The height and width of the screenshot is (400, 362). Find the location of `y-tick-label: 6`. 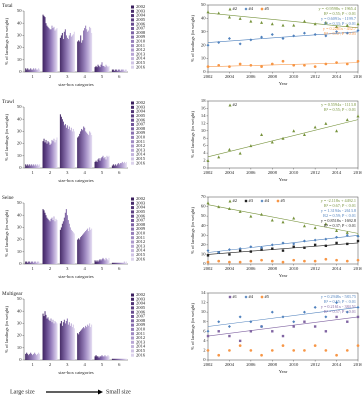

y-tick-label: 6 is located at coordinates (204, 145).